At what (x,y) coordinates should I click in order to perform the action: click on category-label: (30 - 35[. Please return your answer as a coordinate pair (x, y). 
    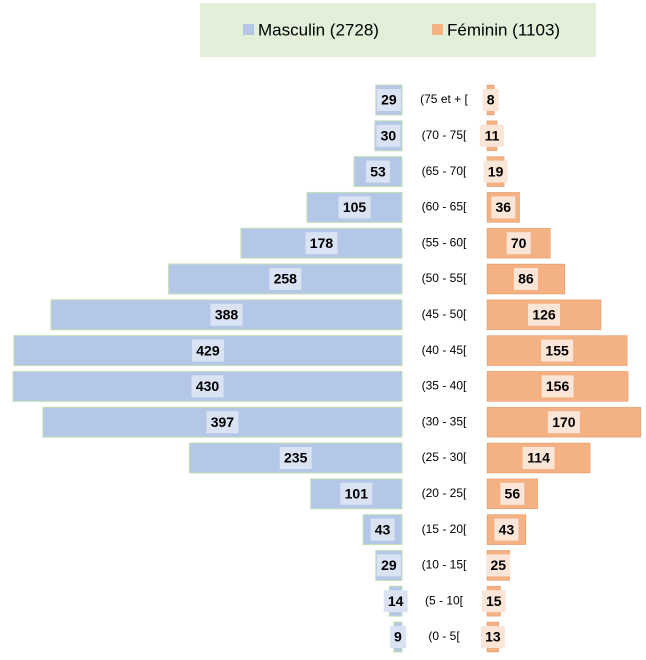
    Looking at the image, I should click on (444, 421).